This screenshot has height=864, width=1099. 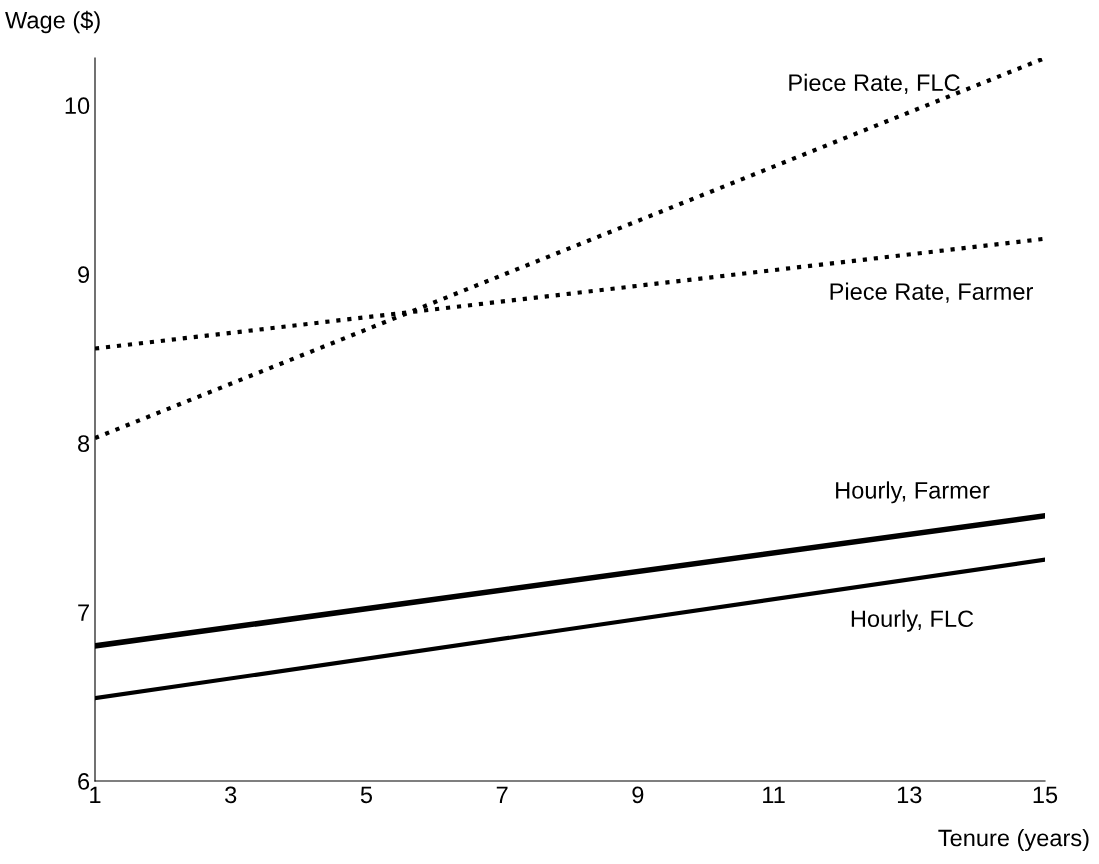 I want to click on x-axis-title: Tenure (years), so click(x=1013, y=840).